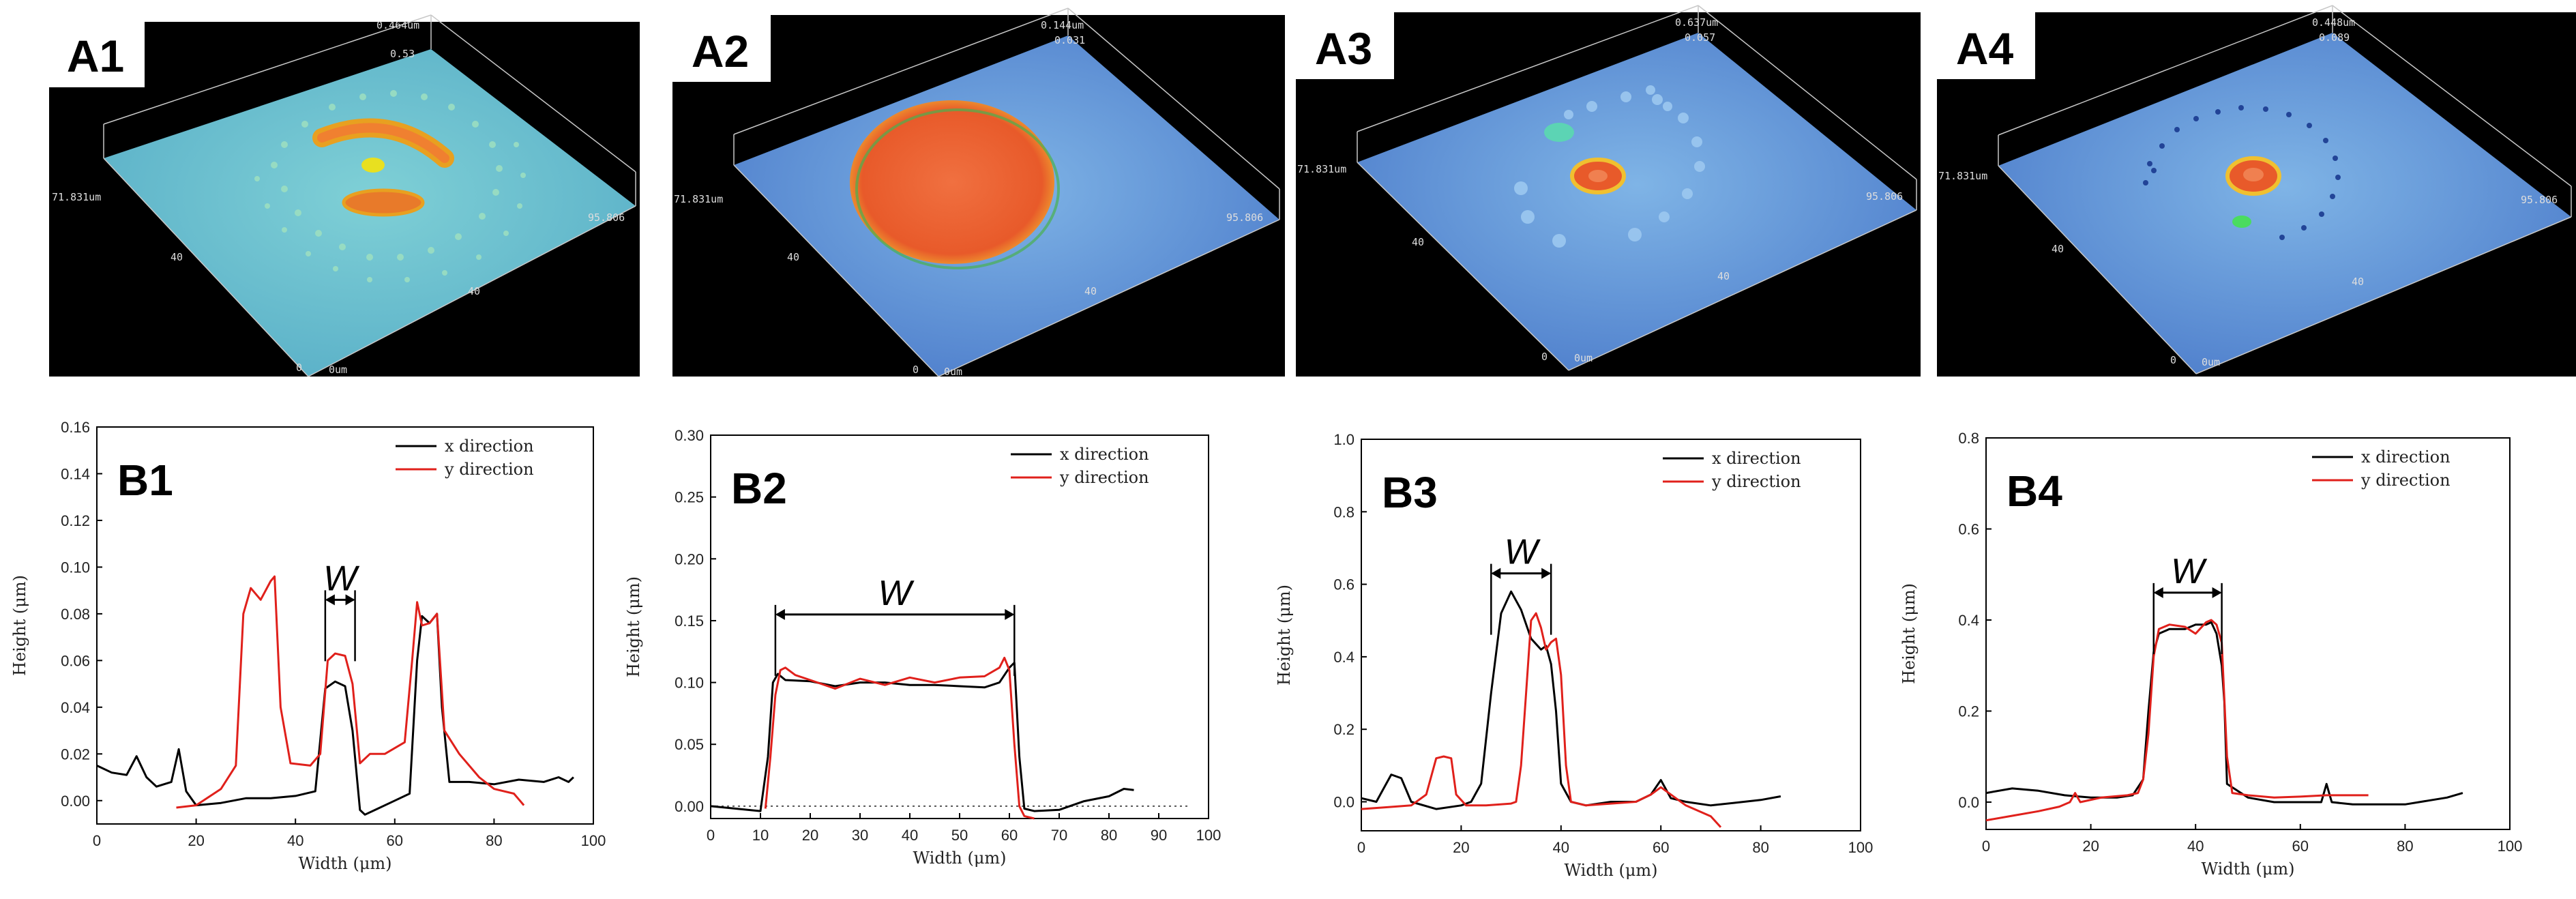 The image size is (2576, 899). What do you see at coordinates (689, 744) in the screenshot?
I see `y-tick-label: 0.05` at bounding box center [689, 744].